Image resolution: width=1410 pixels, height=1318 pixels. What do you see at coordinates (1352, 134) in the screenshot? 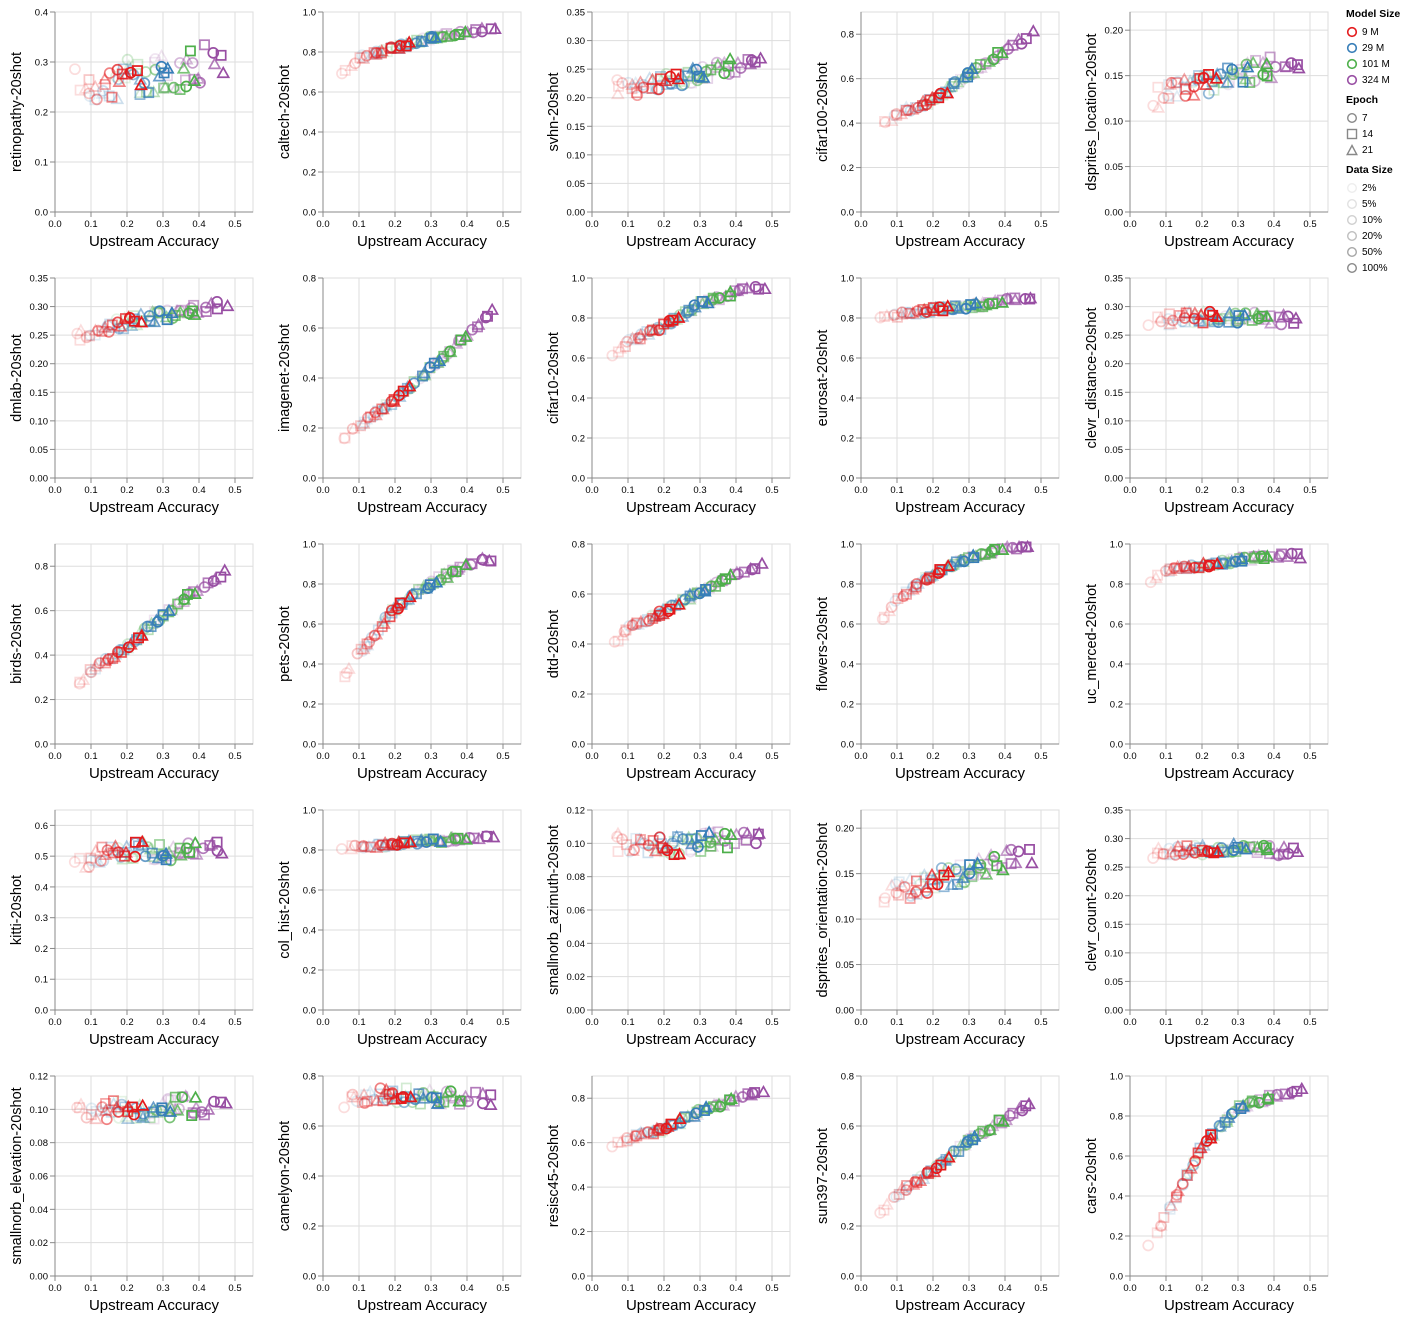
I see `square-icon` at bounding box center [1352, 134].